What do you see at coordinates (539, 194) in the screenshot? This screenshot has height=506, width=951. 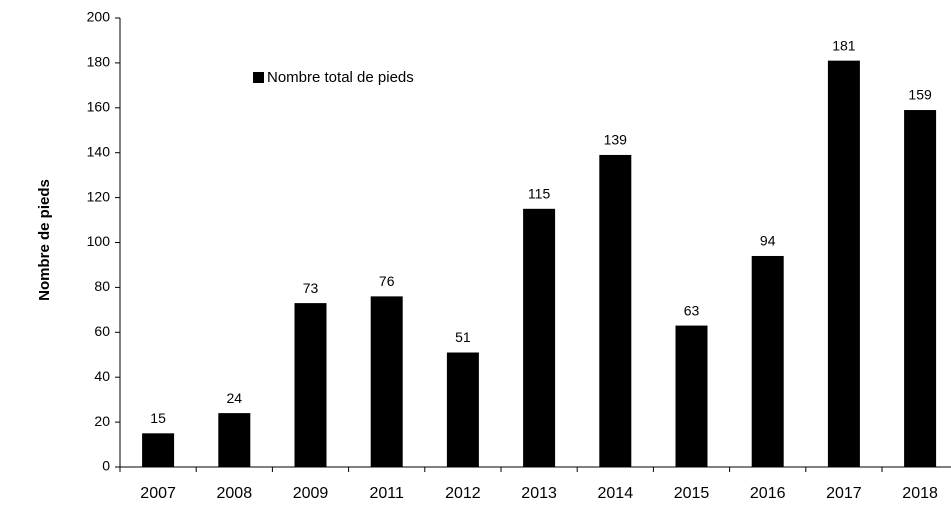 I see `data-label: 115` at bounding box center [539, 194].